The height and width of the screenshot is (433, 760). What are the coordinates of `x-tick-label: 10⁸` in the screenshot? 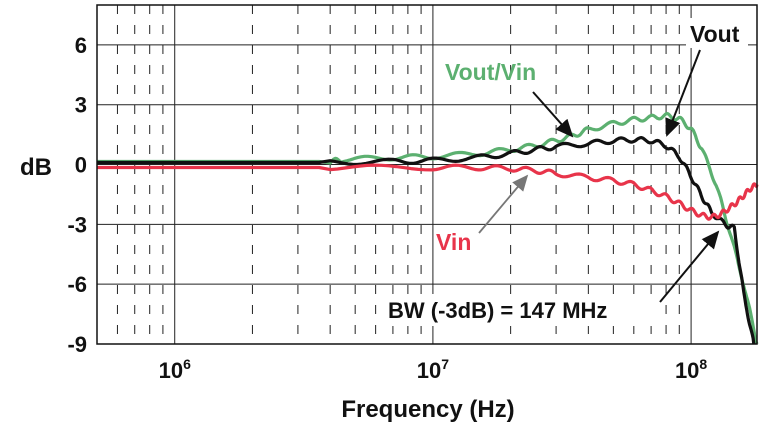 It's located at (691, 369).